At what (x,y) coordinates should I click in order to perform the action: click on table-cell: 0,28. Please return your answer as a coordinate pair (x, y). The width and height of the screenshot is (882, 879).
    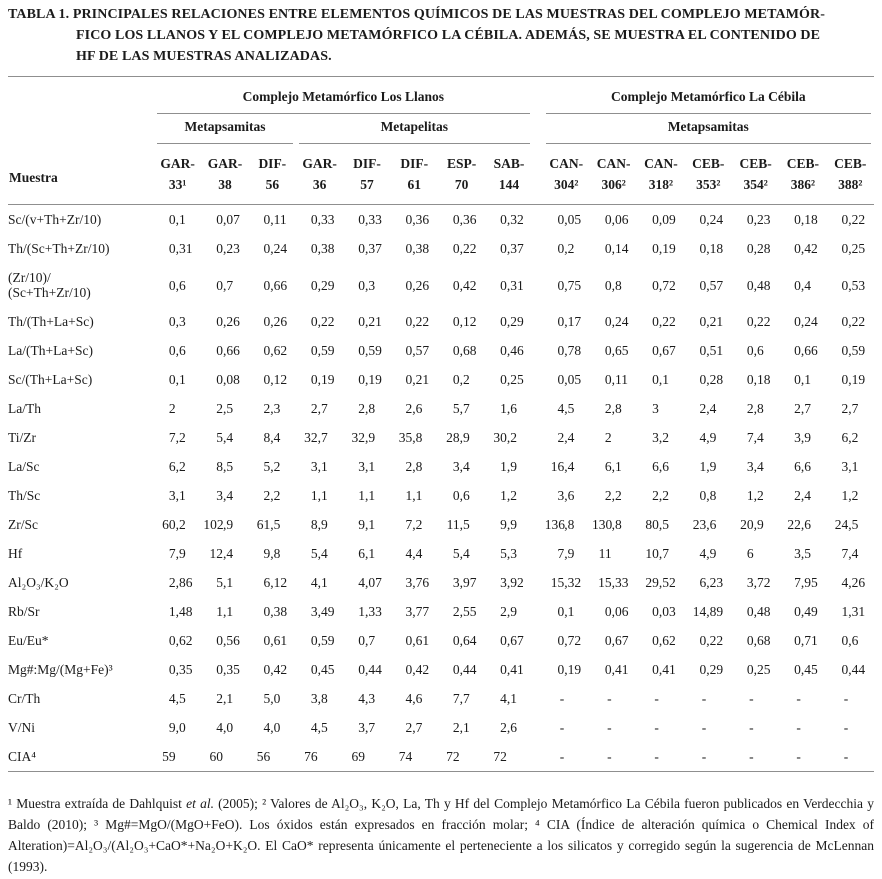
    Looking at the image, I should click on (711, 379).